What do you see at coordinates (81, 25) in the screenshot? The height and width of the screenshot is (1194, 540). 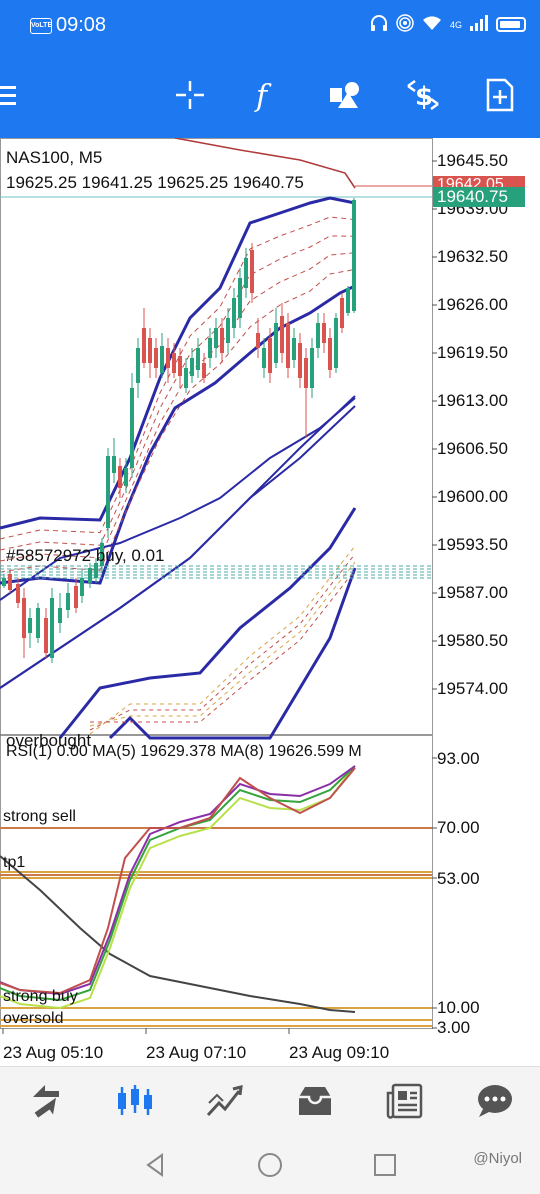 I see `status-time: 09:08` at bounding box center [81, 25].